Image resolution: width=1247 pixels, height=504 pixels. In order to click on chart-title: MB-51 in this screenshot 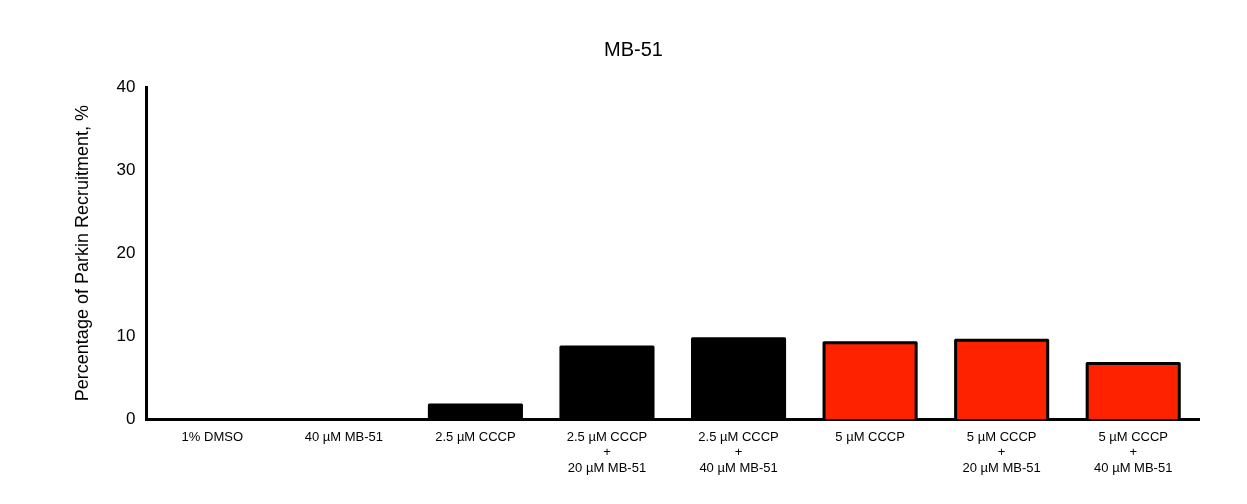, I will do `click(633, 48)`.